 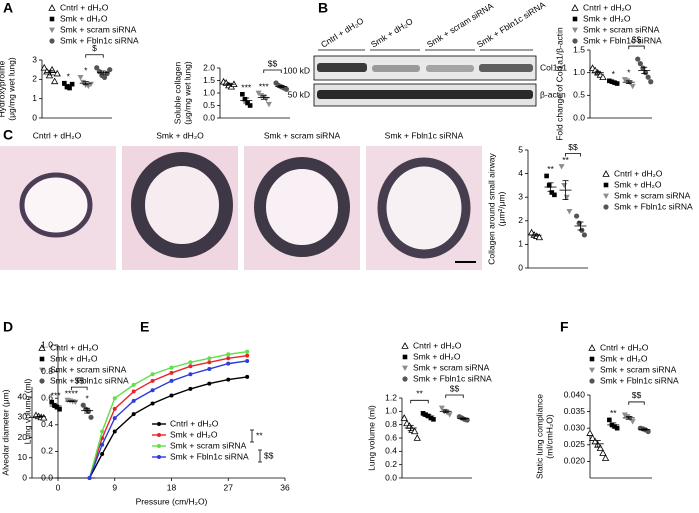 I want to click on significance: *, so click(x=629, y=73).